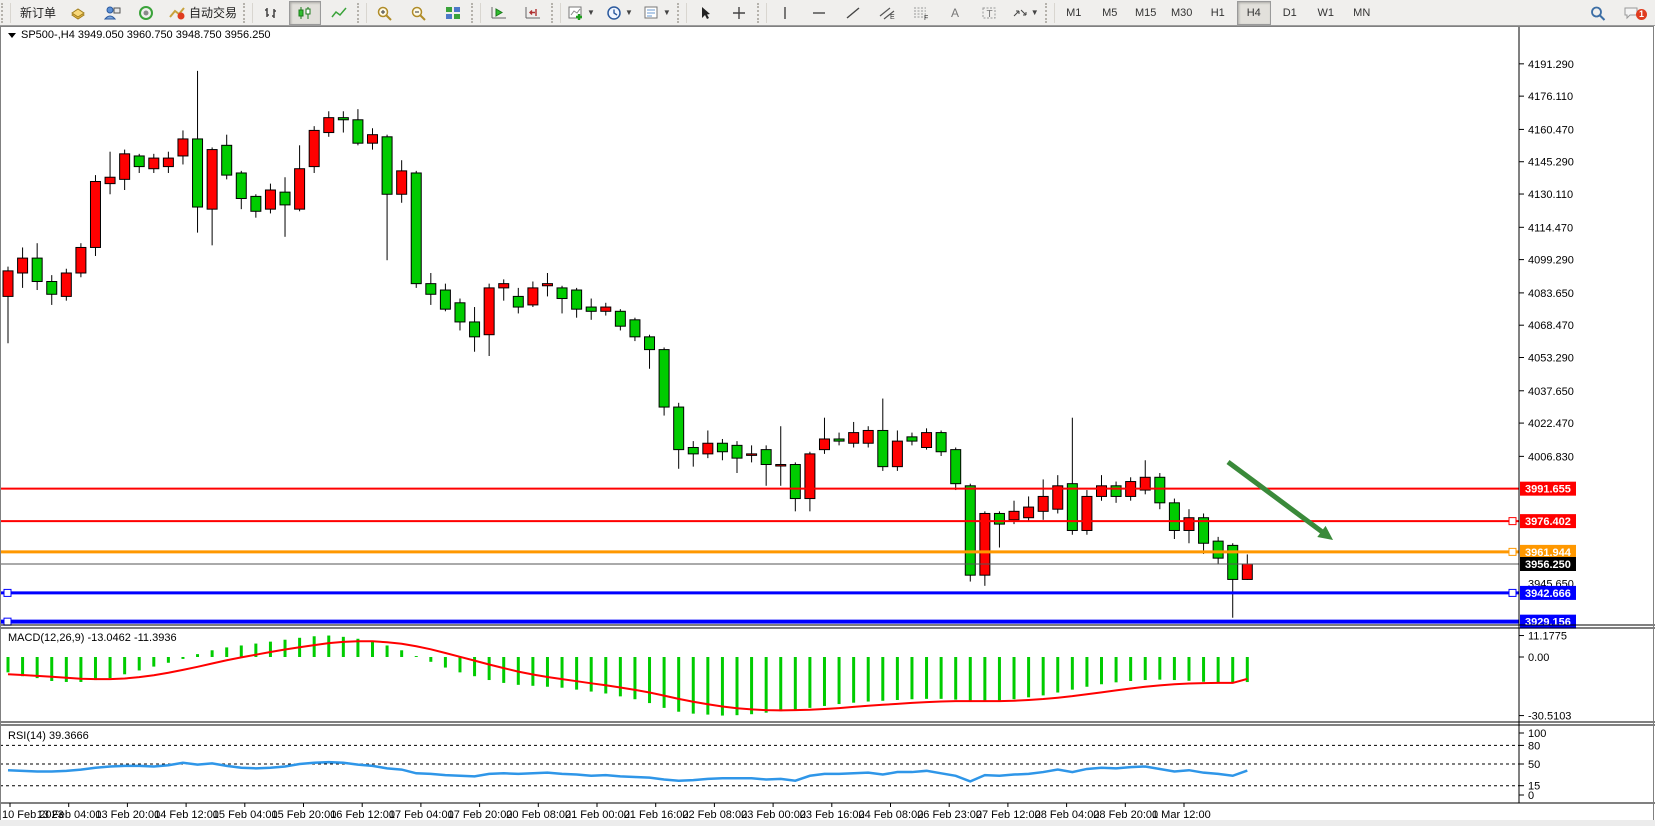  What do you see at coordinates (1598, 13) in the screenshot?
I see `search-button` at bounding box center [1598, 13].